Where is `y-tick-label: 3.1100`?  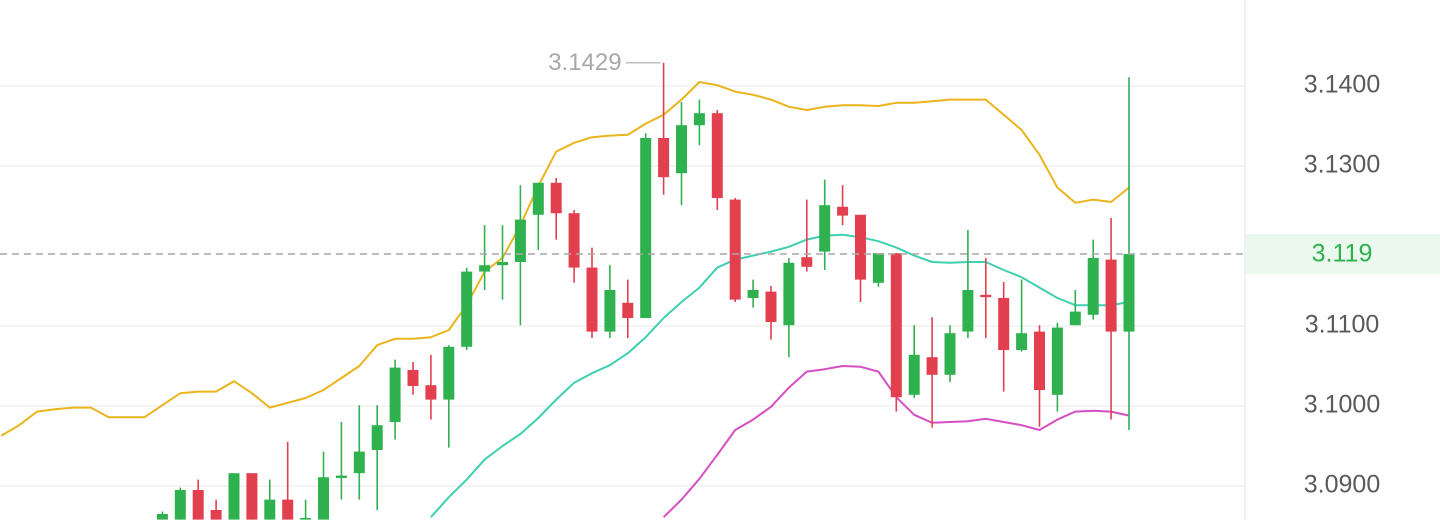
y-tick-label: 3.1100 is located at coordinates (1342, 325).